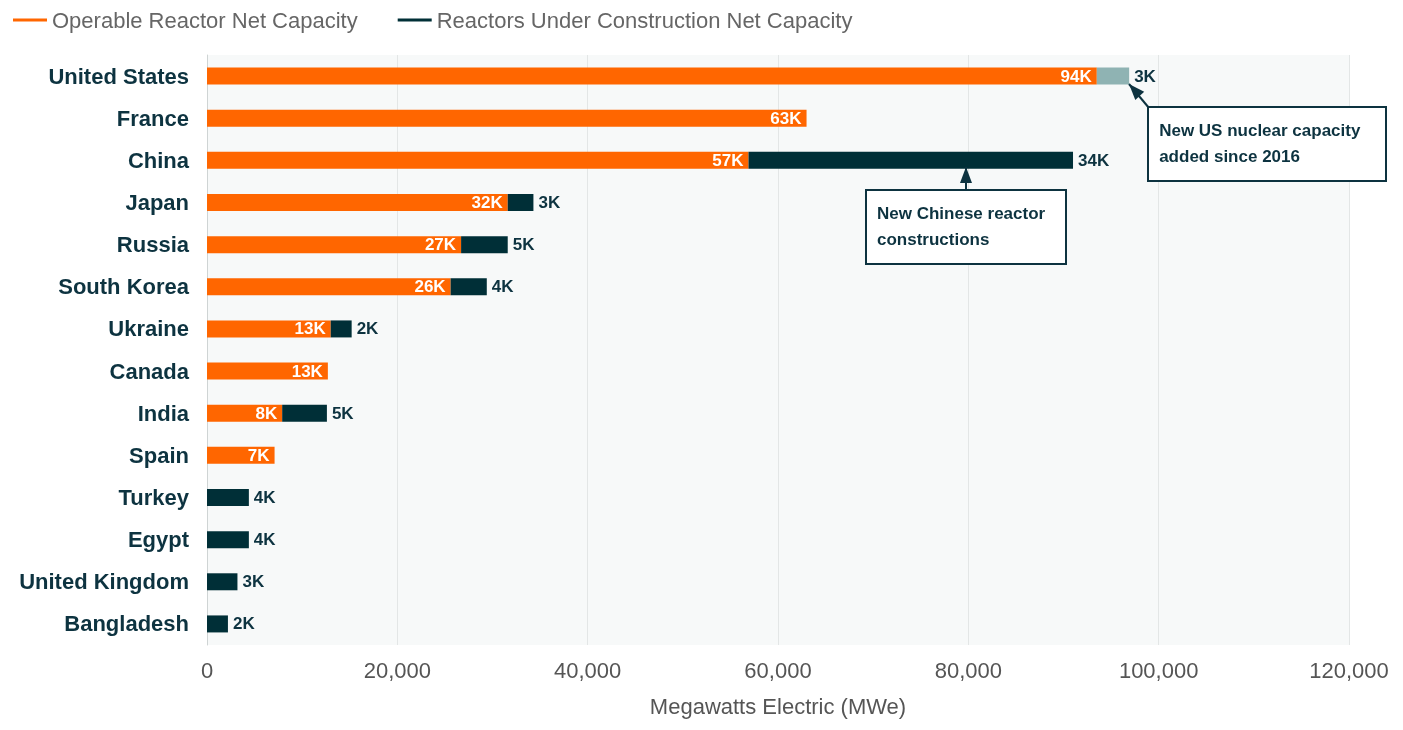  What do you see at coordinates (397, 670) in the screenshot?
I see `x-tick-label: 20,000` at bounding box center [397, 670].